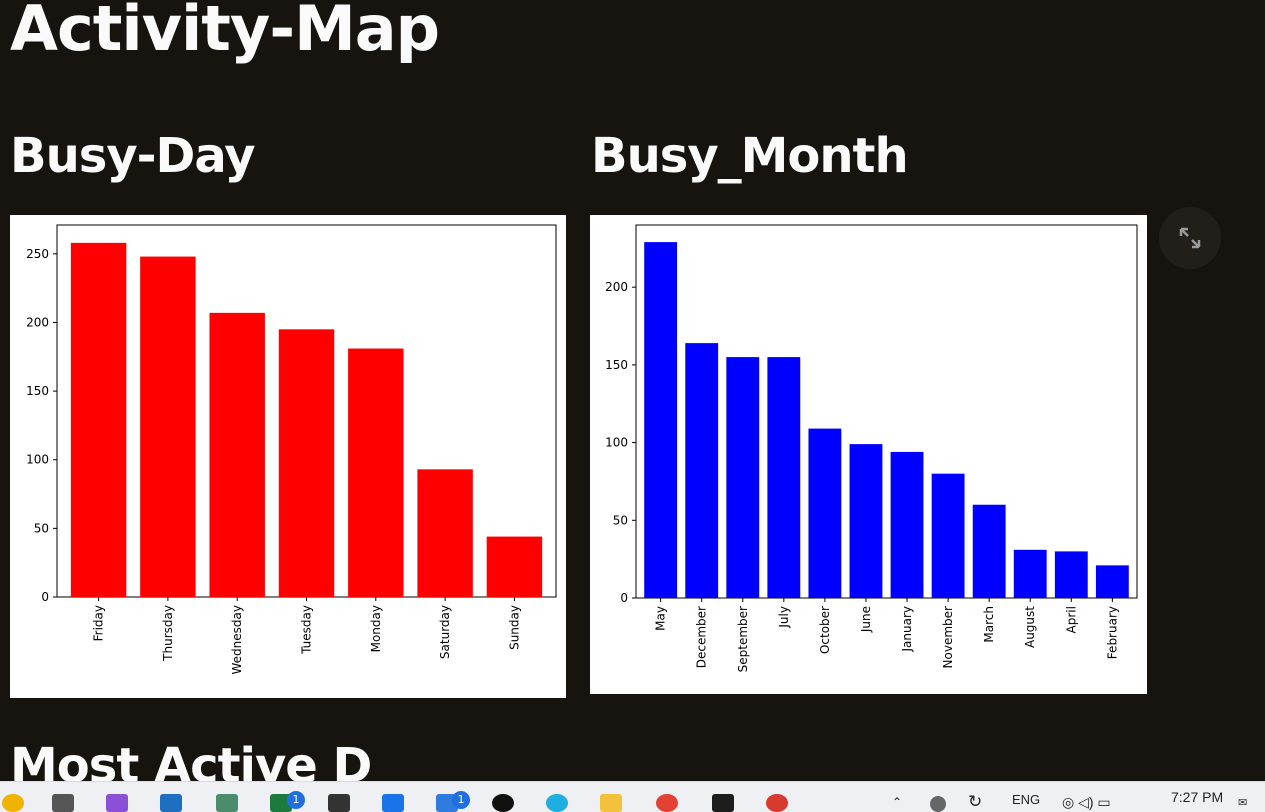  What do you see at coordinates (661, 420) in the screenshot?
I see `bar-may` at bounding box center [661, 420].